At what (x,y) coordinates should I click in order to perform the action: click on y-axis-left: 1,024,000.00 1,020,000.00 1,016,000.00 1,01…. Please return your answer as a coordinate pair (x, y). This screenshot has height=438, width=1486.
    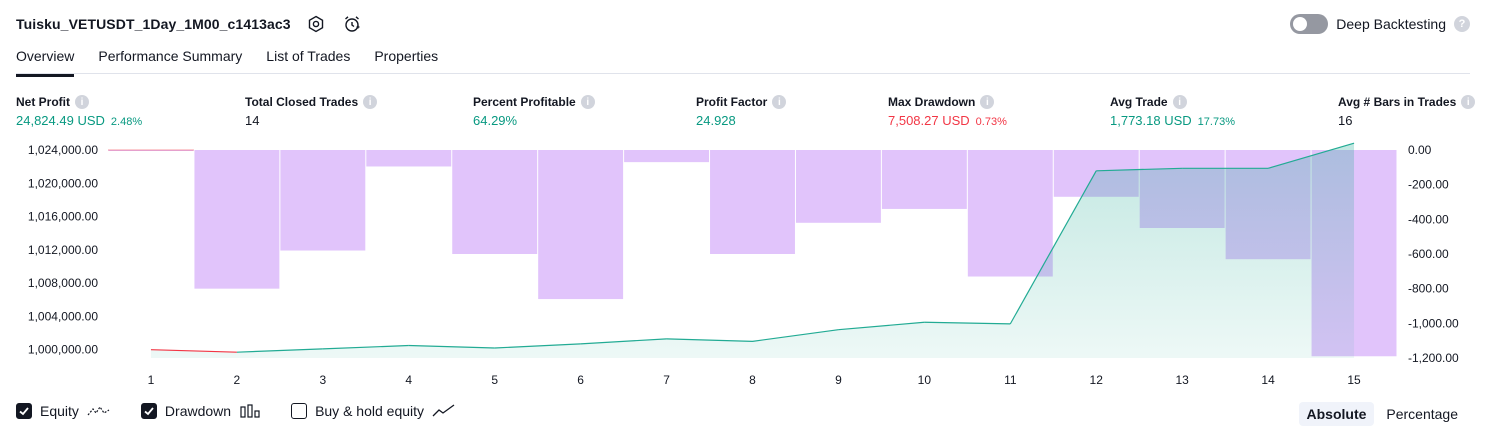
    Looking at the image, I should click on (63, 250).